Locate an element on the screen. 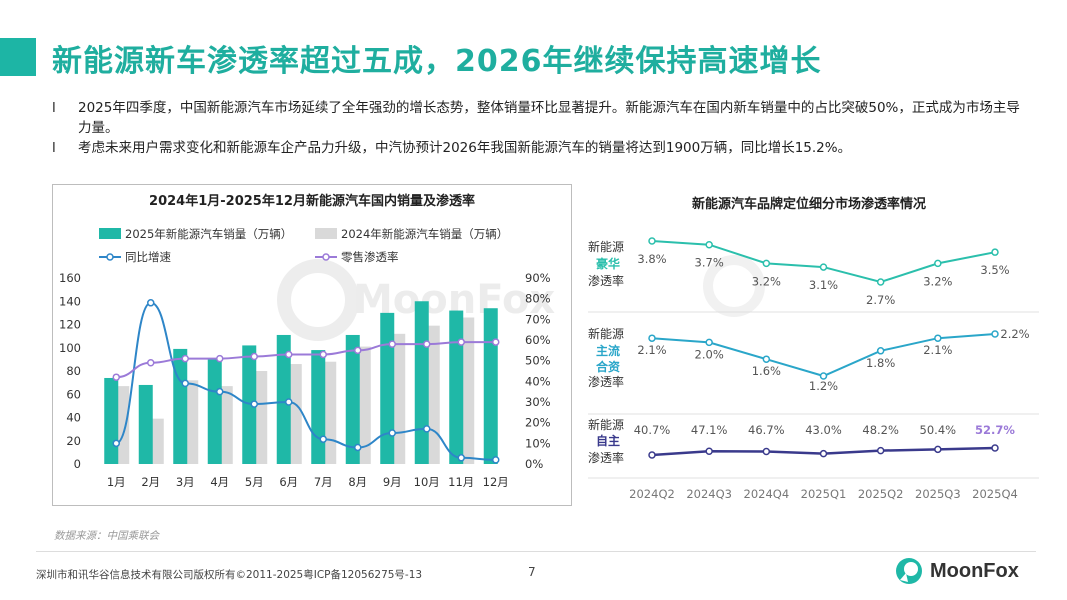  data-label: 2.2% is located at coordinates (1014, 334).